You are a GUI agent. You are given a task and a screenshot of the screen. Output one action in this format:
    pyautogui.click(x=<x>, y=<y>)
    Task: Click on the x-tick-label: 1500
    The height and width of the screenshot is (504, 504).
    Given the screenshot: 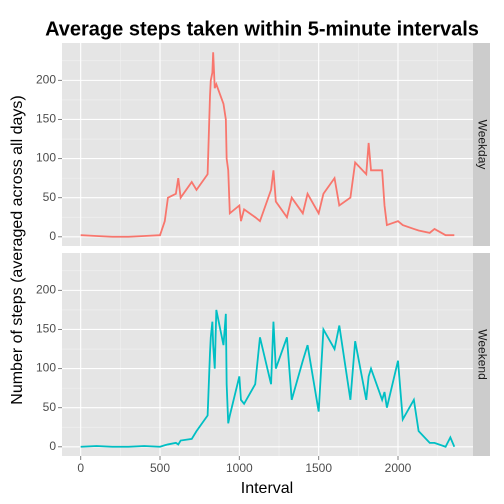 What is the action you would take?
    pyautogui.click(x=318, y=468)
    